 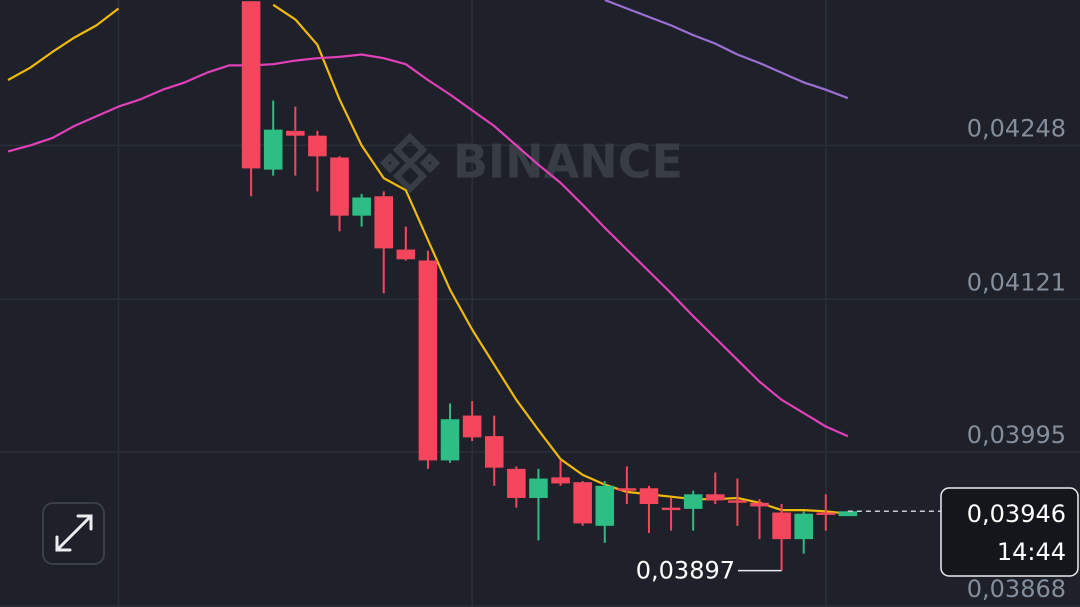 What do you see at coordinates (410, 163) in the screenshot?
I see `watermark-logo` at bounding box center [410, 163].